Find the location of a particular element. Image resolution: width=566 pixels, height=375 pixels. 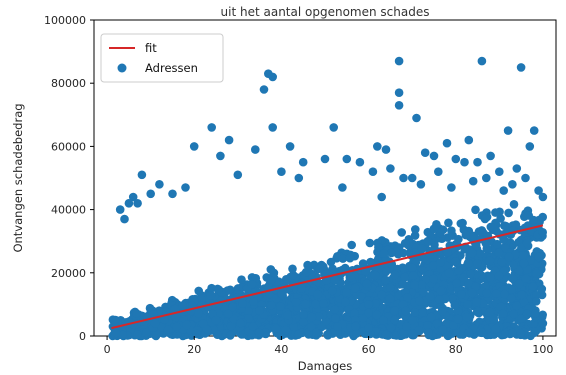

y-tick-label: 20000 is located at coordinates (68, 273).